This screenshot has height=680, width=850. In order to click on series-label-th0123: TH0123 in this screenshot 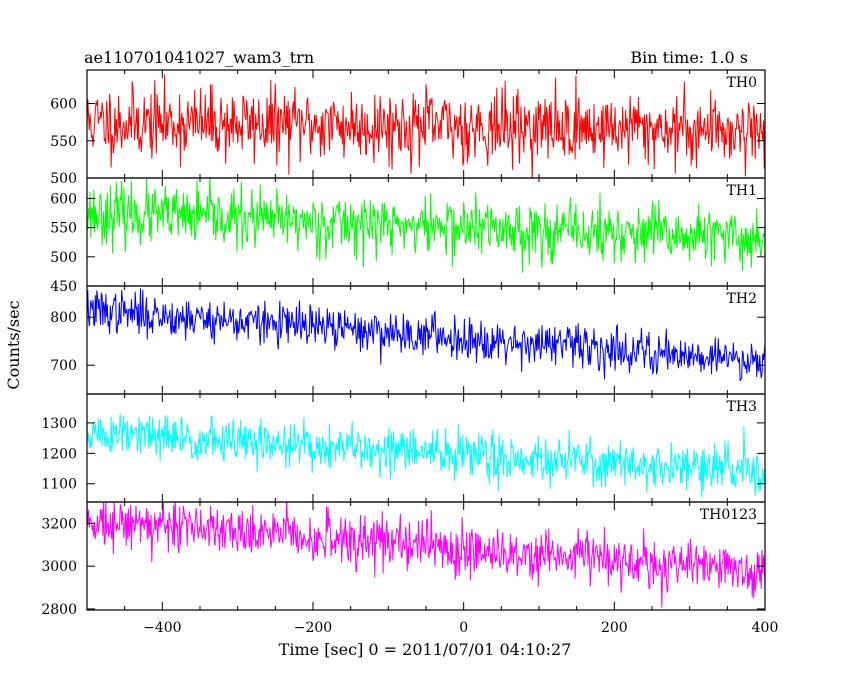, I will do `click(728, 515)`.